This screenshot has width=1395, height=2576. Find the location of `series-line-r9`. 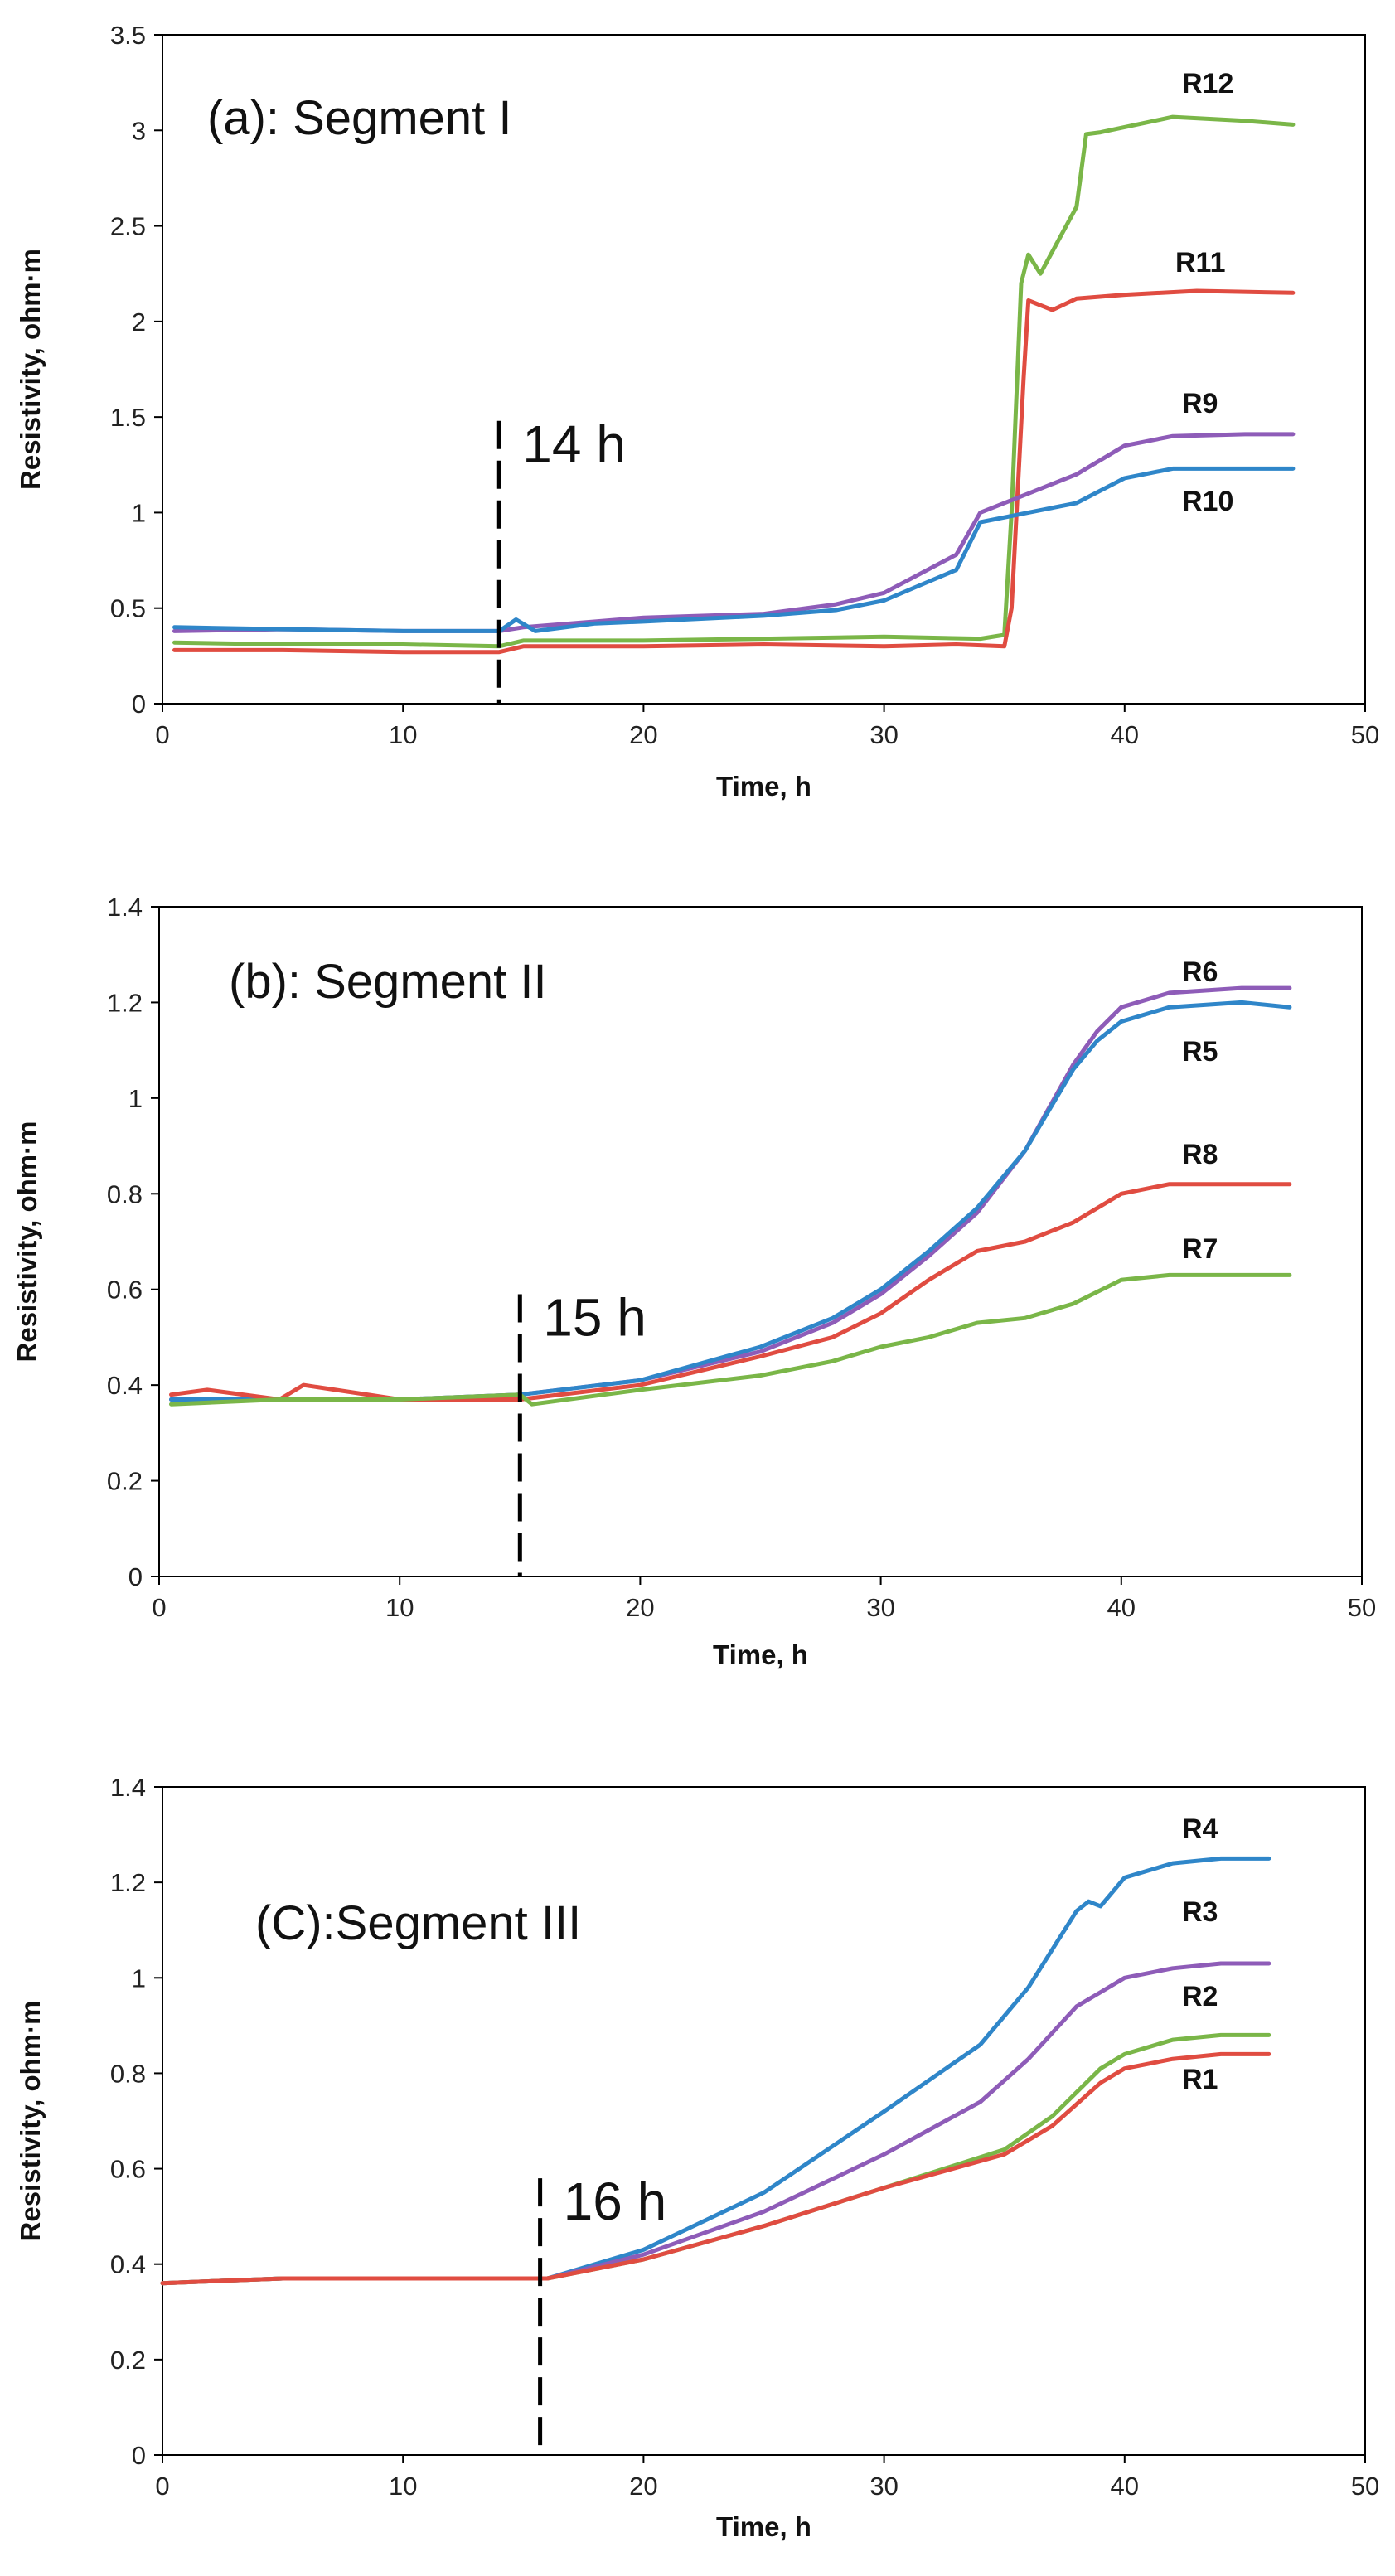

series-line-r9 is located at coordinates (734, 532).